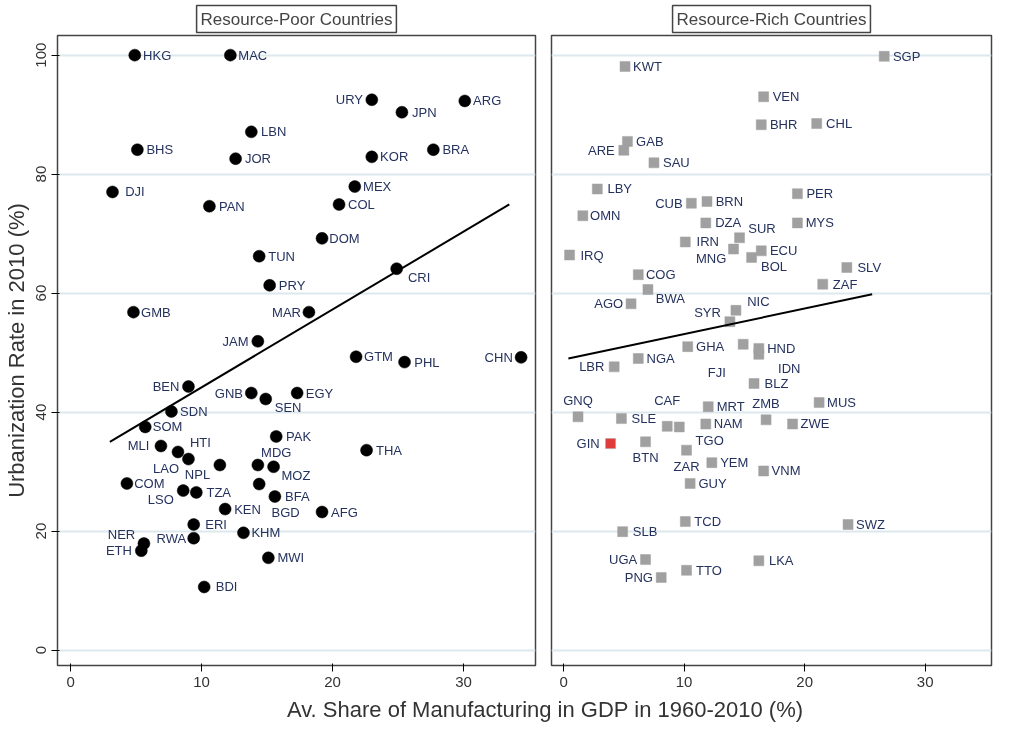 The image size is (1035, 745). What do you see at coordinates (762, 229) in the screenshot?
I see `data-label: SUR` at bounding box center [762, 229].